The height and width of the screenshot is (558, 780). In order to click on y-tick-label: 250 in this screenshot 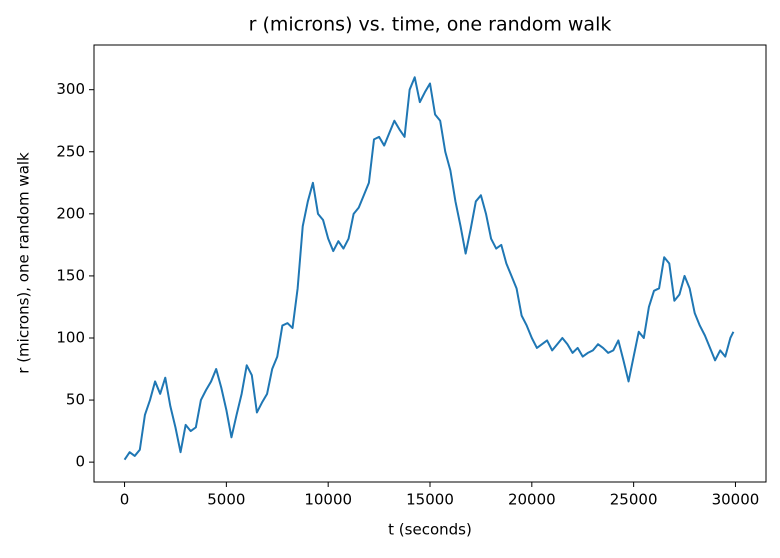, I will do `click(70, 151)`.